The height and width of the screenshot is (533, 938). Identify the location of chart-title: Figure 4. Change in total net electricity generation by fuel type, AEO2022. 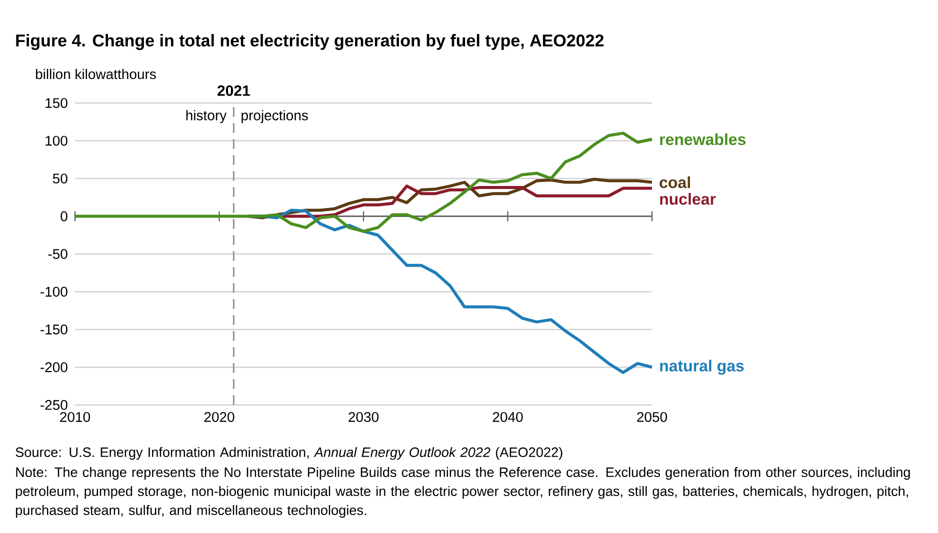
(310, 42).